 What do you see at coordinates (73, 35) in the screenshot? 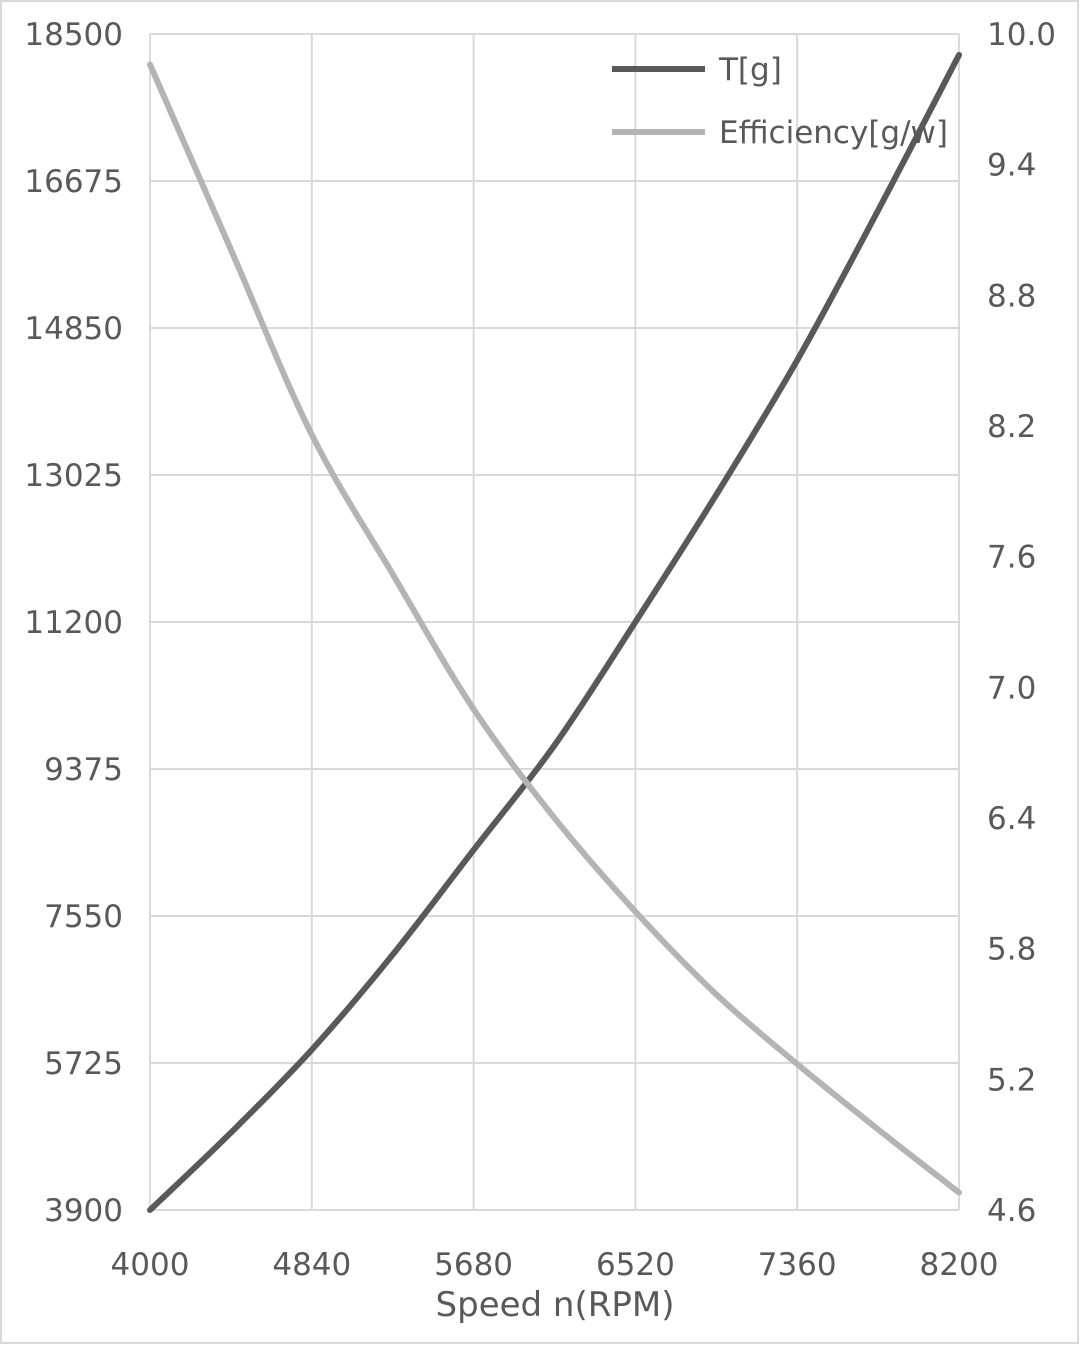
I see `y-tick-label: 18500` at bounding box center [73, 35].